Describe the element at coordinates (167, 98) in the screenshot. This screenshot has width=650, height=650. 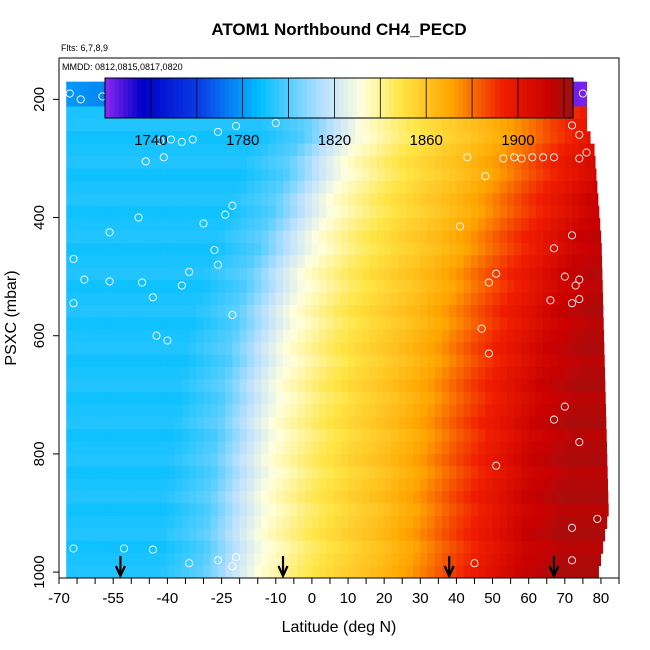
I see `colorbar-swatch` at that location.